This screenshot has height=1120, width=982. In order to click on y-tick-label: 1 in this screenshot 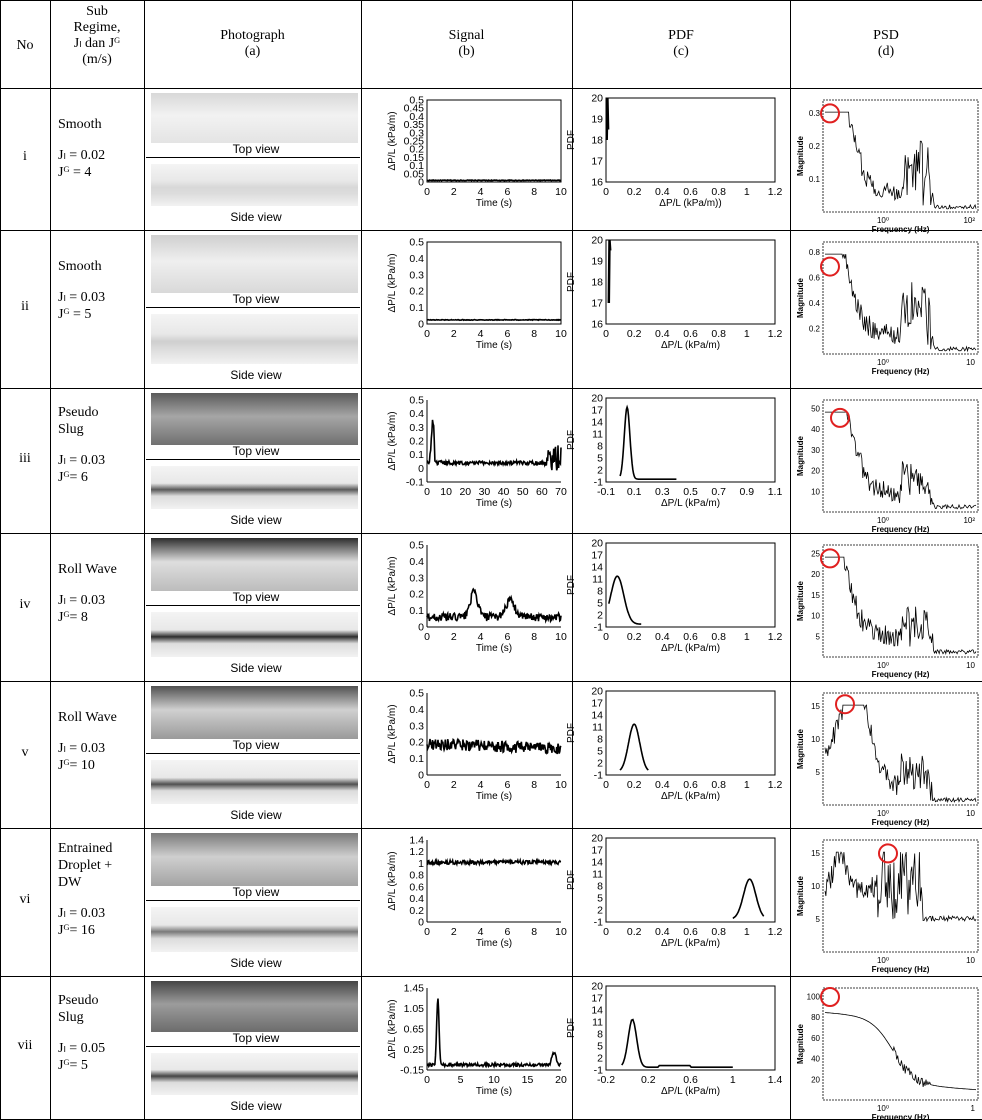, I will do `click(421, 864)`.